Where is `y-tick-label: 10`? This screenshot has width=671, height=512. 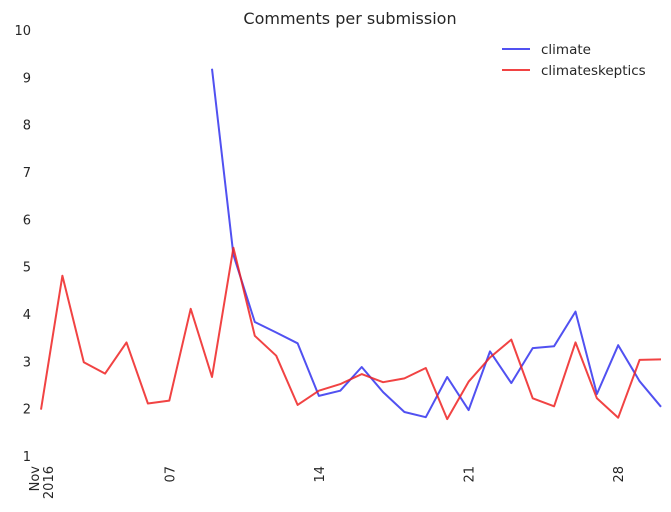 y-tick-label: 10 is located at coordinates (22, 31).